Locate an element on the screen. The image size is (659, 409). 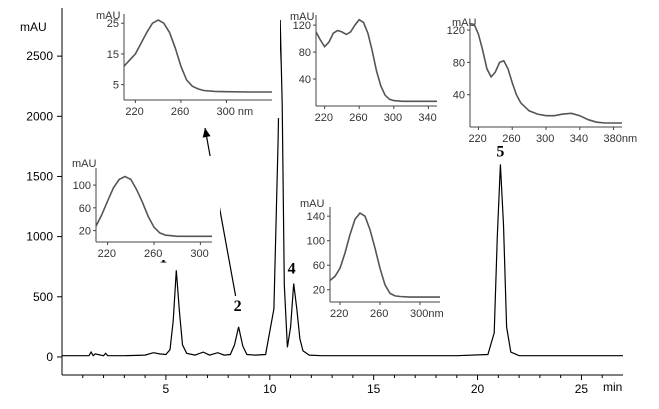
y-tick-label: 2000 is located at coordinates (39, 116).